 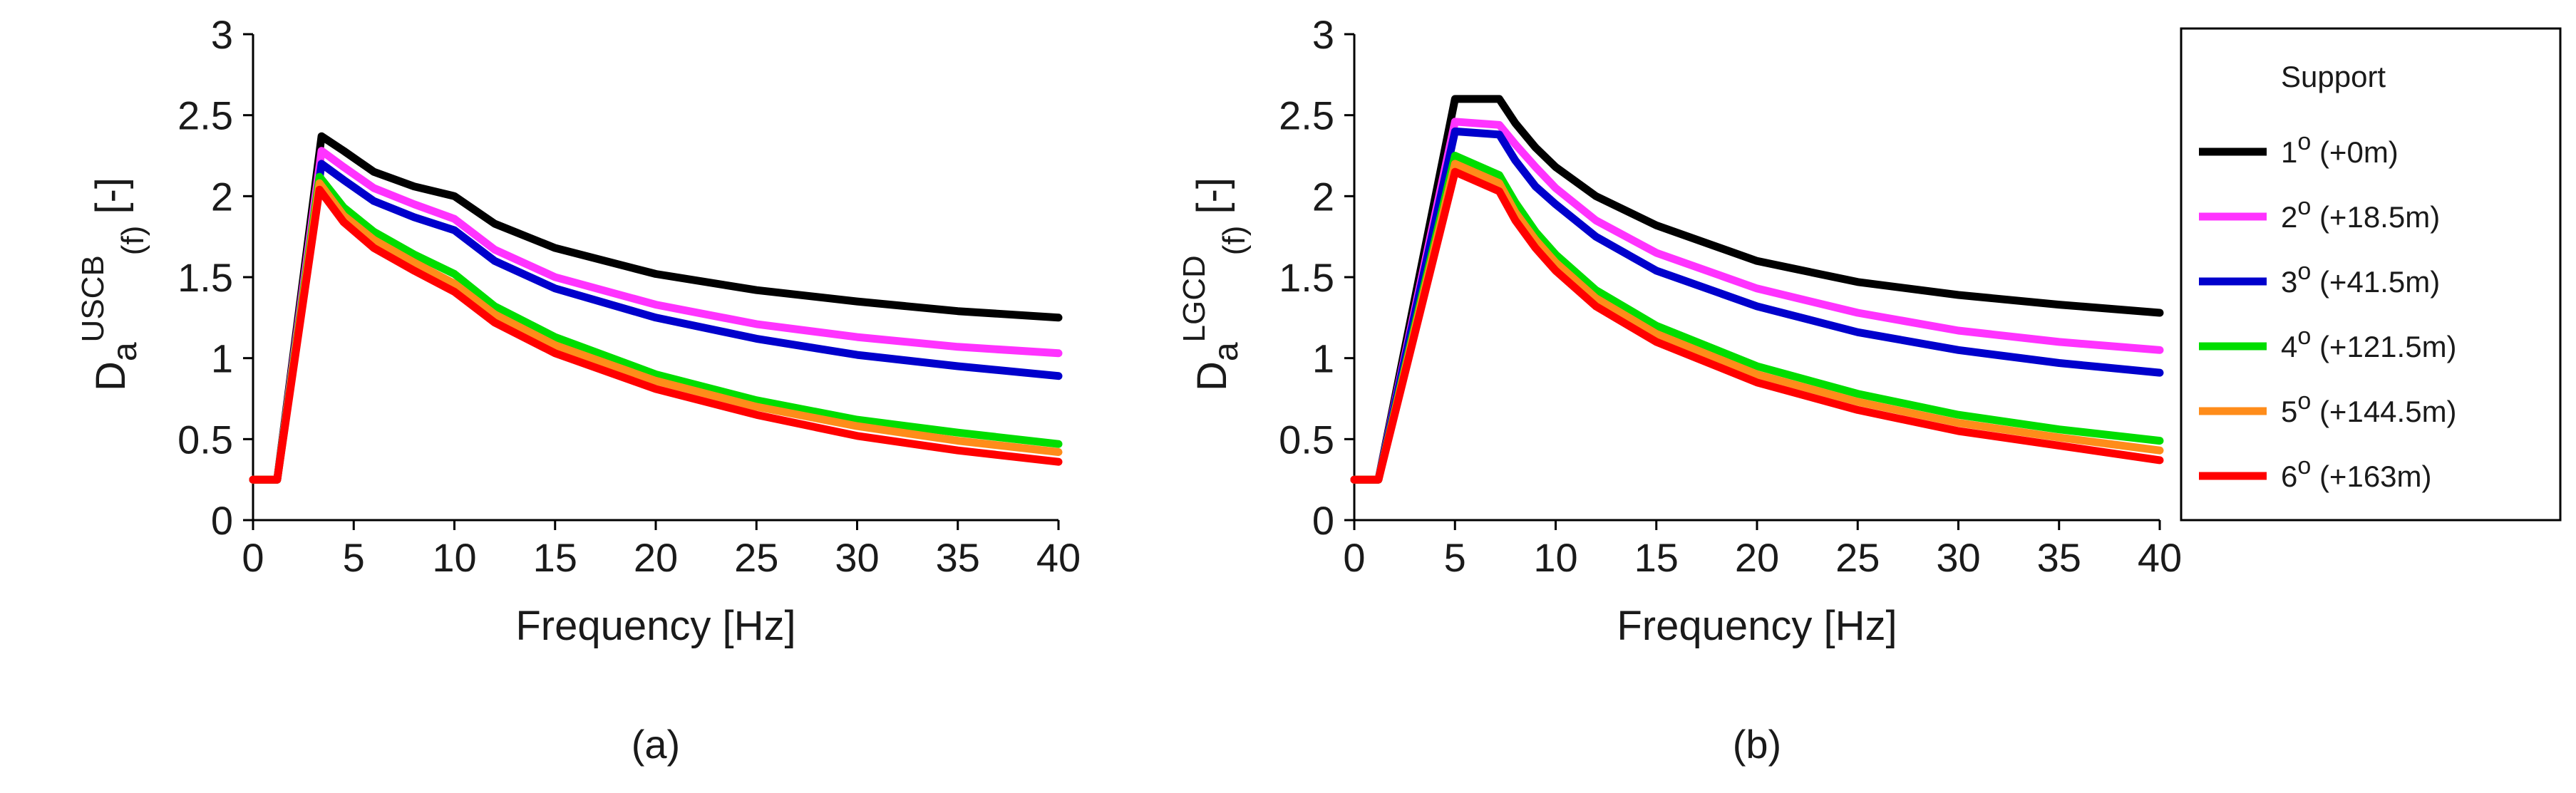 What do you see at coordinates (1757, 744) in the screenshot?
I see `panel-label: (b)` at bounding box center [1757, 744].